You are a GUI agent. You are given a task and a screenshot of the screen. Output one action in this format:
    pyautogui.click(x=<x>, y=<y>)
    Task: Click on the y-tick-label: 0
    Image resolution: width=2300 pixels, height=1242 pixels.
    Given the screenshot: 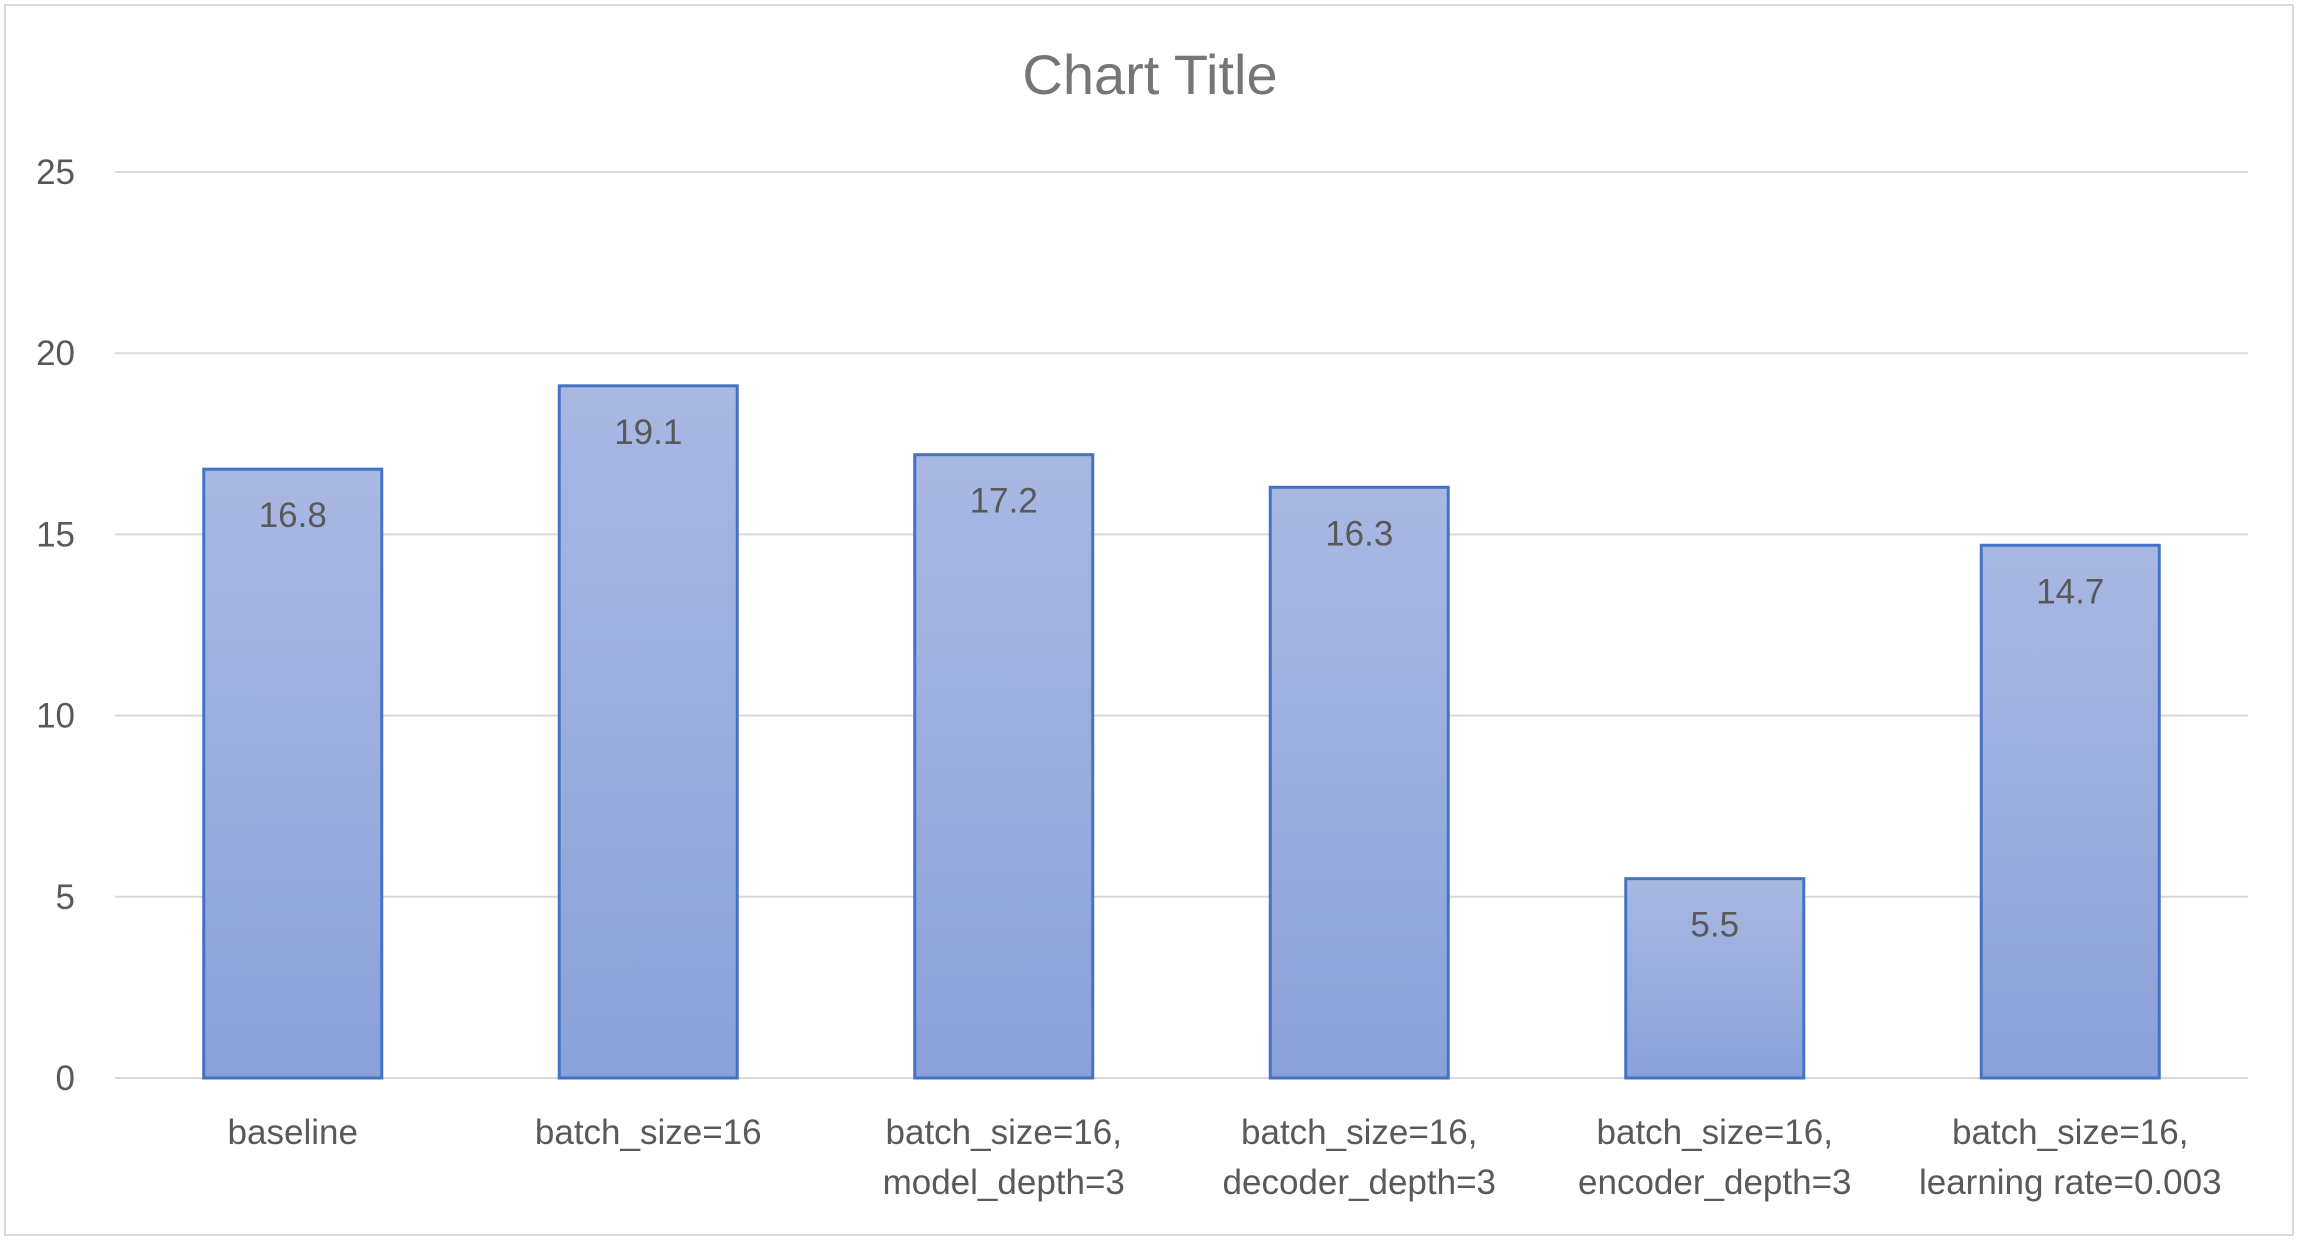 What is the action you would take?
    pyautogui.click(x=65, y=1078)
    